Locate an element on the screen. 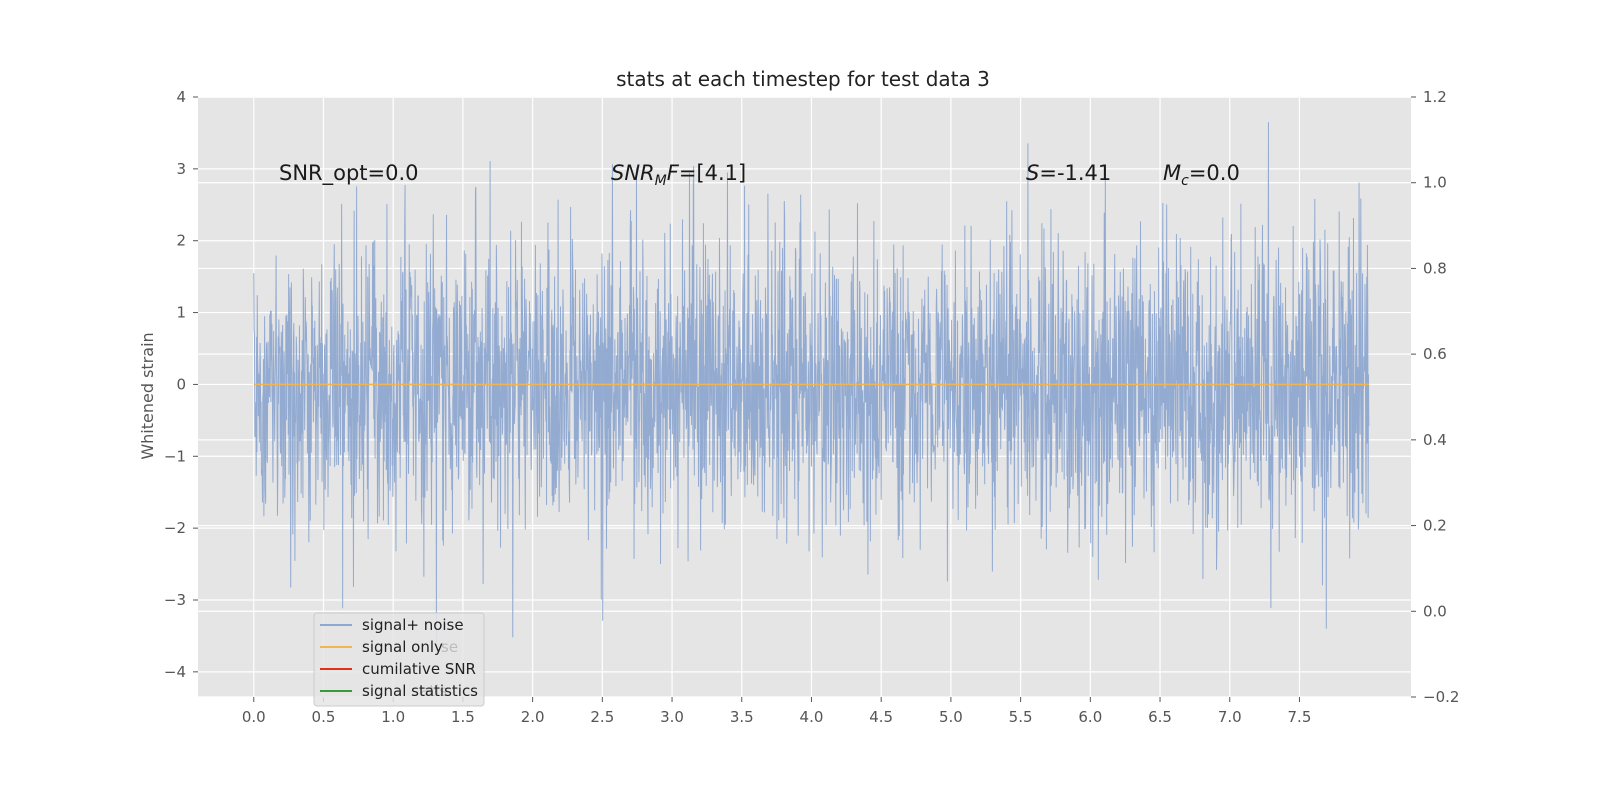  y-tick-label: −4 is located at coordinates (175, 672).